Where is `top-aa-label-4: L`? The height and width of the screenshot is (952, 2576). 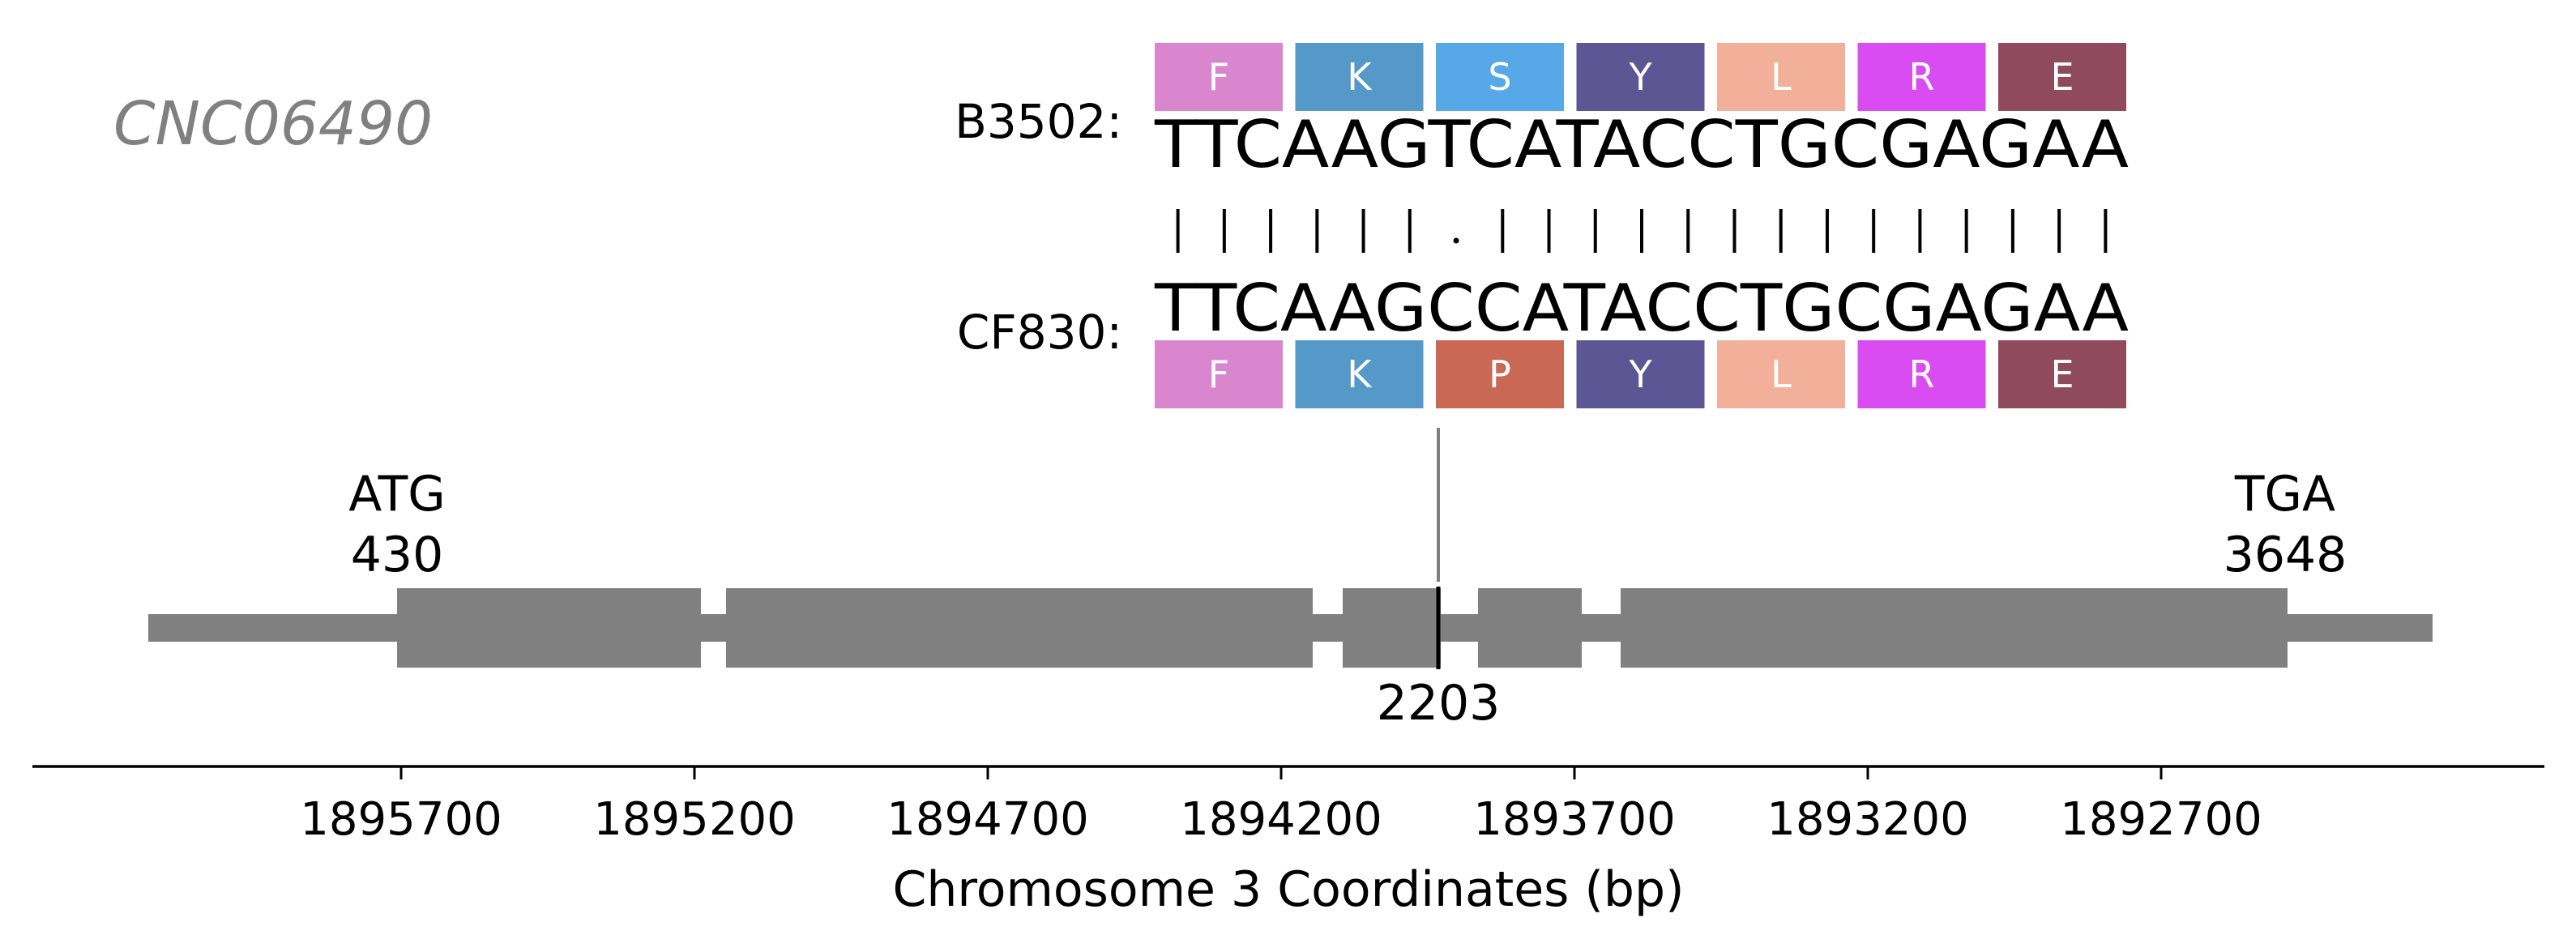
top-aa-label-4: L is located at coordinates (1781, 77).